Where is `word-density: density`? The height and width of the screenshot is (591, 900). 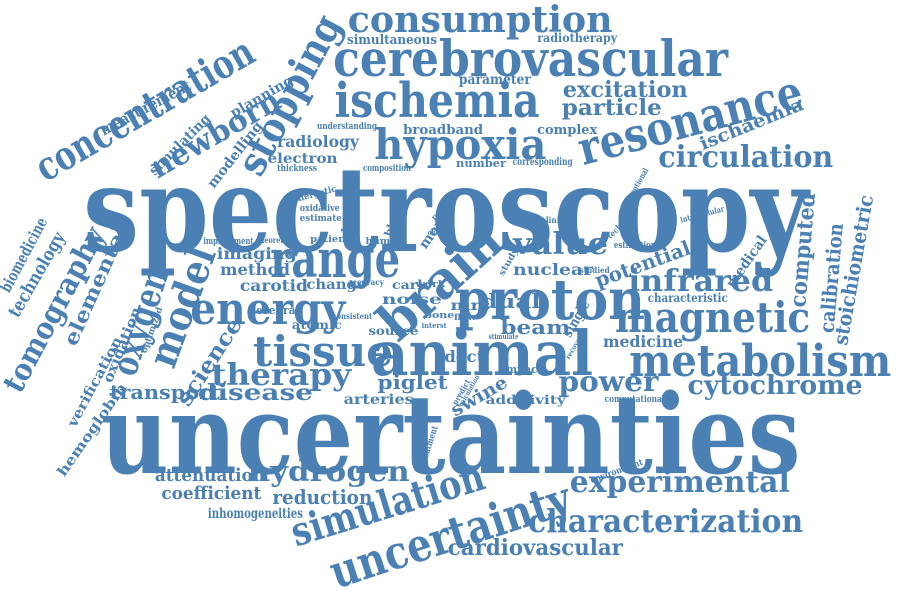
word-density: density is located at coordinates (349, 212).